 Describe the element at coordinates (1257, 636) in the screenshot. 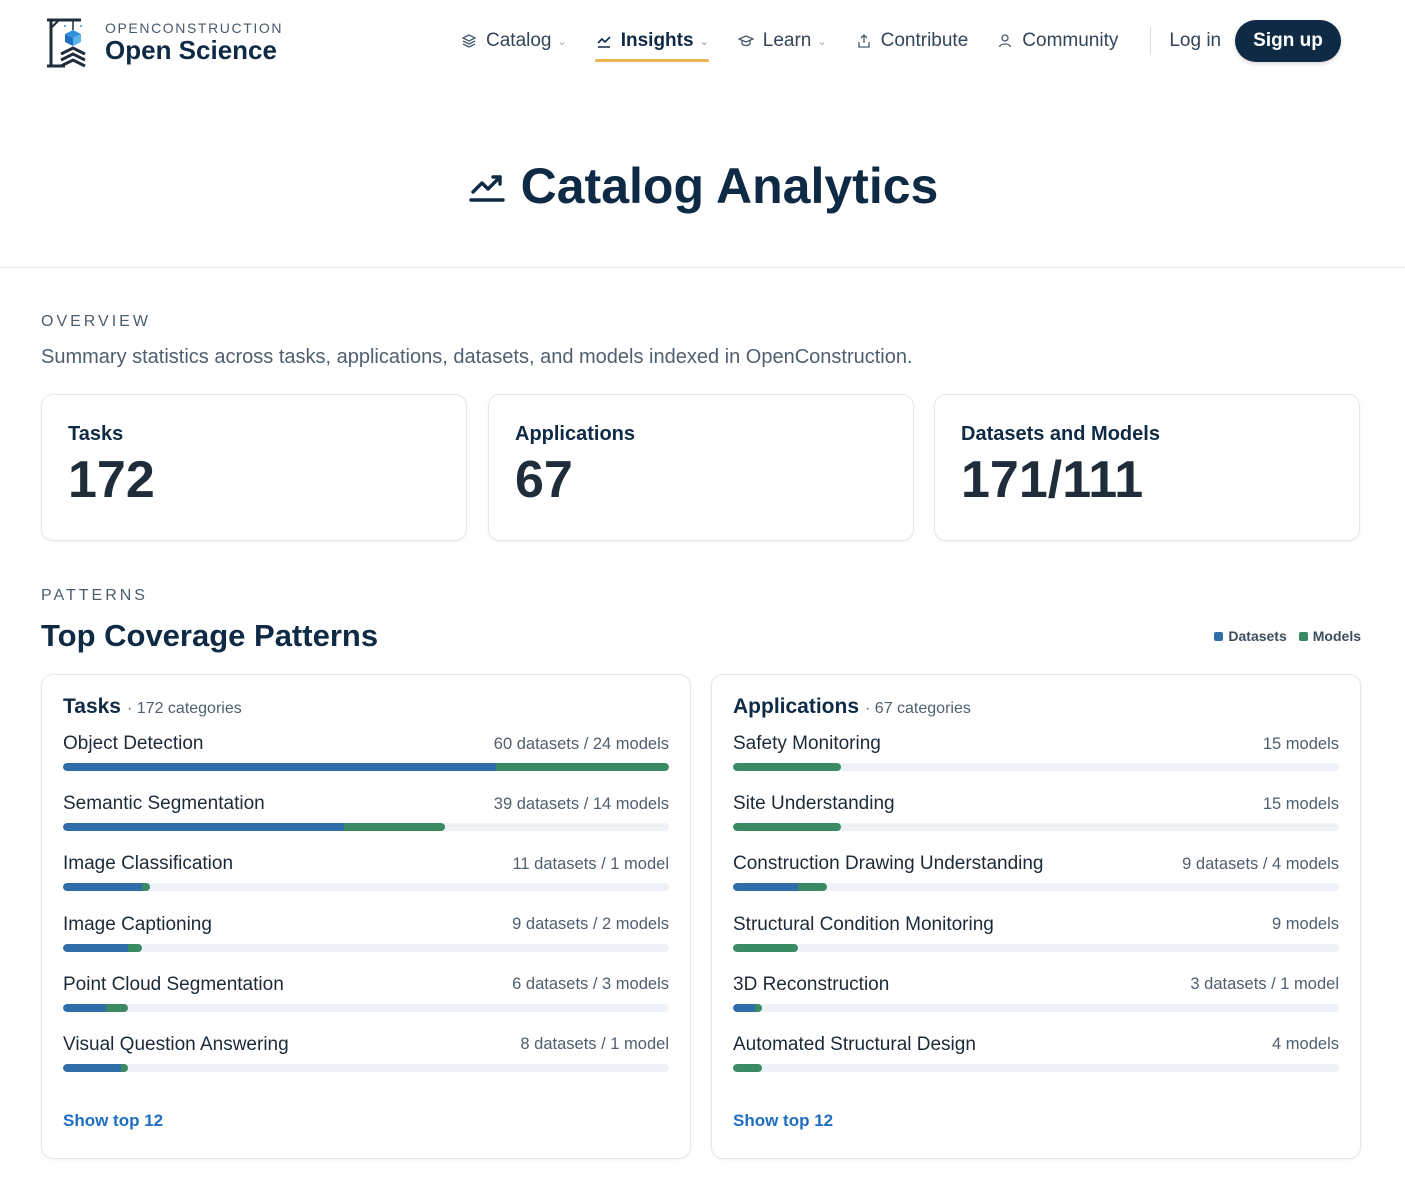

I see `legend-label: Datasets` at that location.